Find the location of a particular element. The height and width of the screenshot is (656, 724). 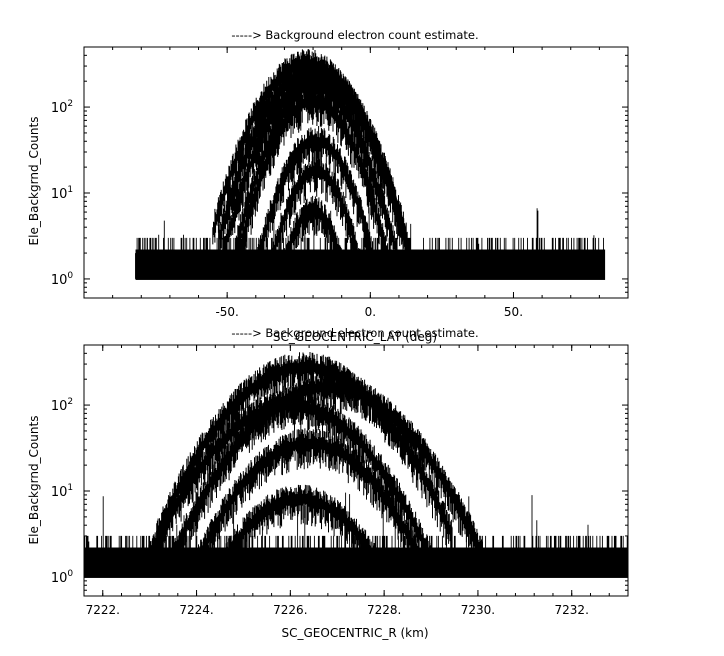

x-axis-label: SC_GEOCENTRIC_LAT (deg) is located at coordinates (355, 337).